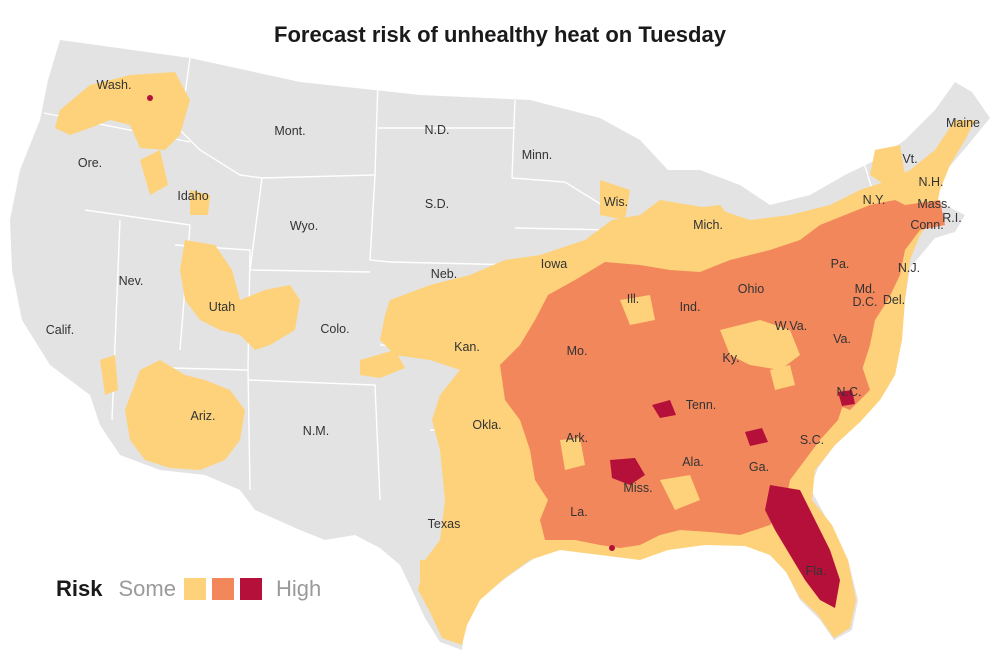 This screenshot has width=1000, height=666. Describe the element at coordinates (842, 339) in the screenshot. I see `label-va: Va.` at that location.